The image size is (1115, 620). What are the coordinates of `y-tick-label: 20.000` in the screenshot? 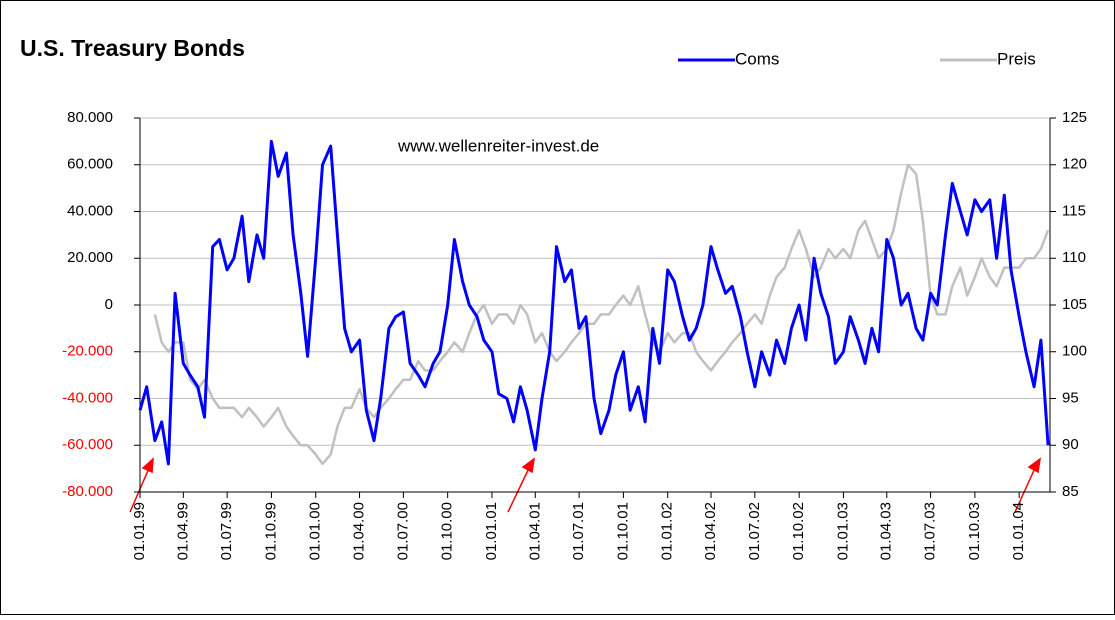 It's located at (90, 257).